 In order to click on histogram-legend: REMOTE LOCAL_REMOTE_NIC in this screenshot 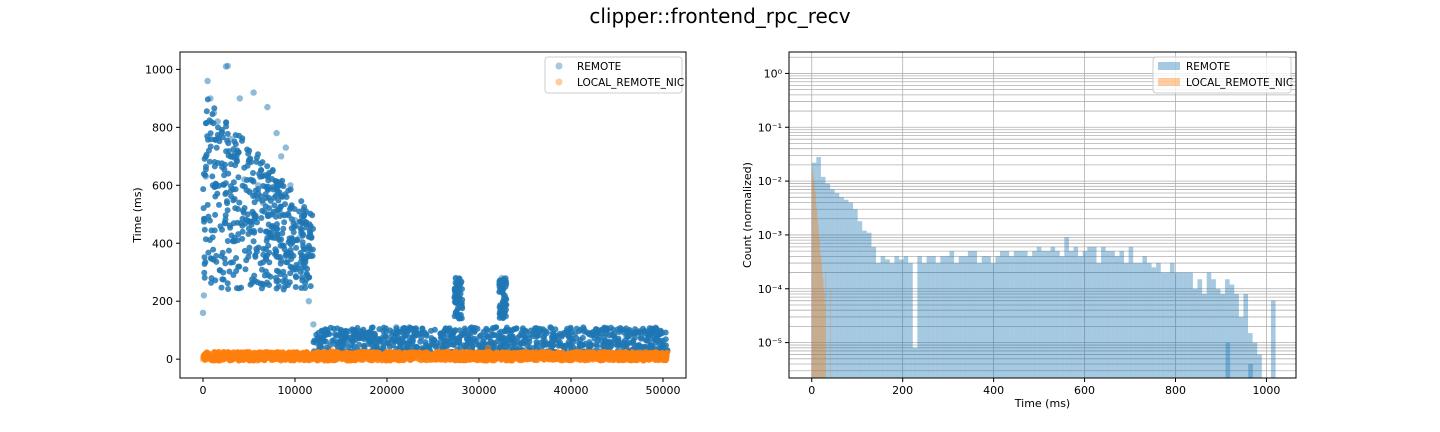, I will do `click(1222, 75)`.